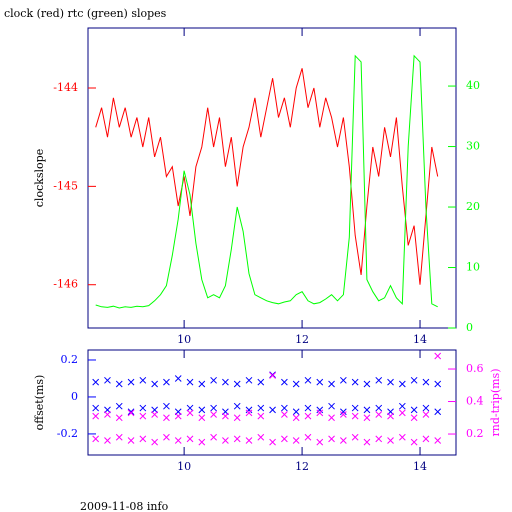  I want to click on y-axis-label: offset(ms), so click(39, 403).